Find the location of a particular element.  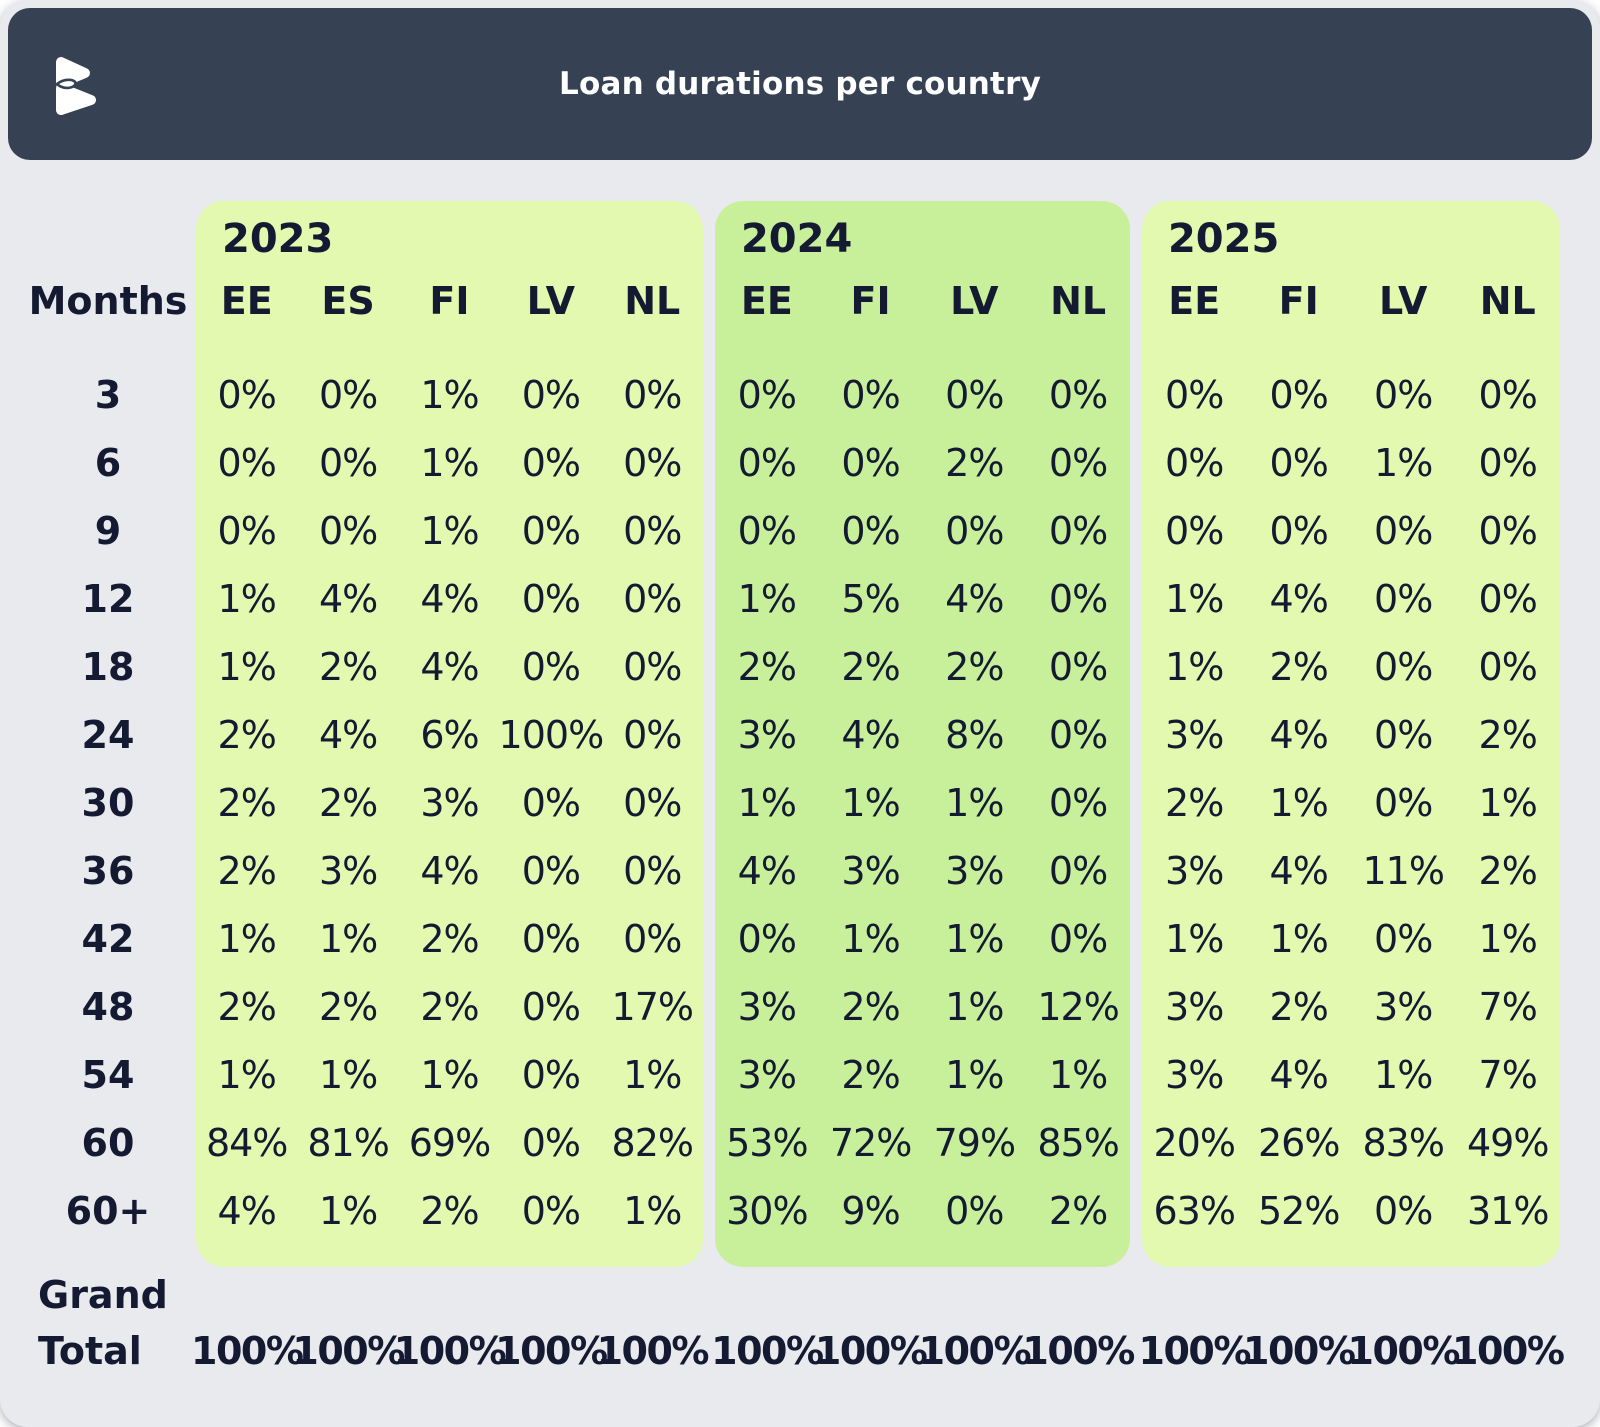

grand-total-label: Grand Total is located at coordinates (103, 1323).